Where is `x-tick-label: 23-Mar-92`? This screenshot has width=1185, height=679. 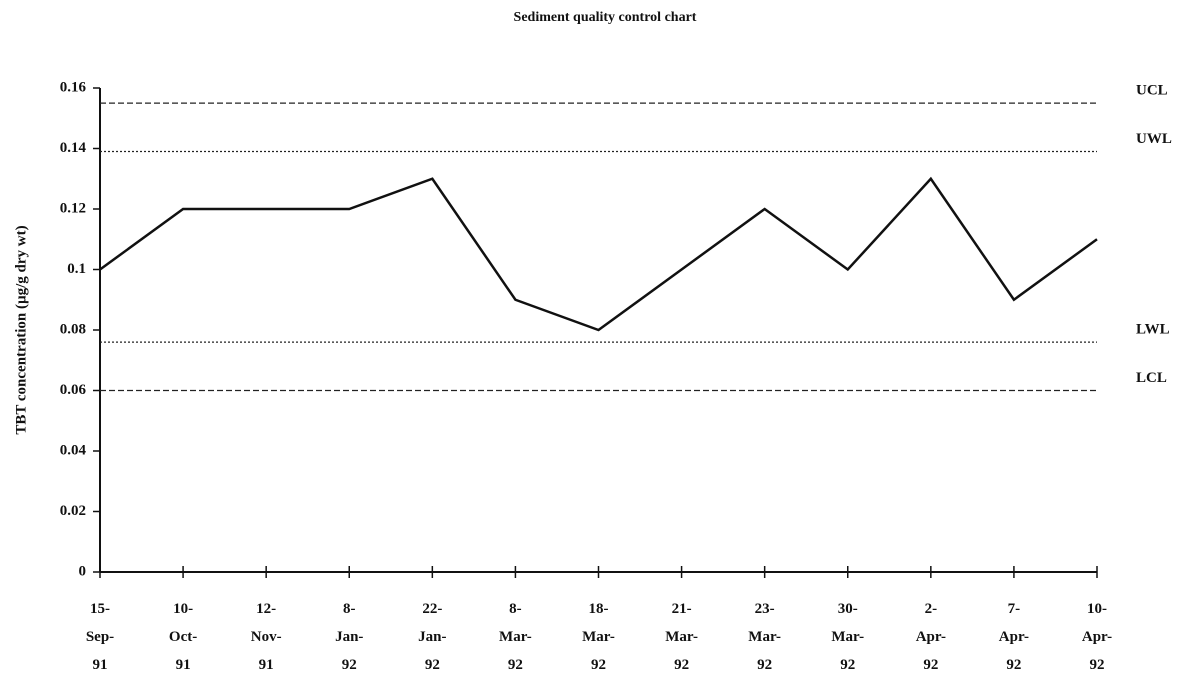 x-tick-label: 23-Mar-92 is located at coordinates (764, 637).